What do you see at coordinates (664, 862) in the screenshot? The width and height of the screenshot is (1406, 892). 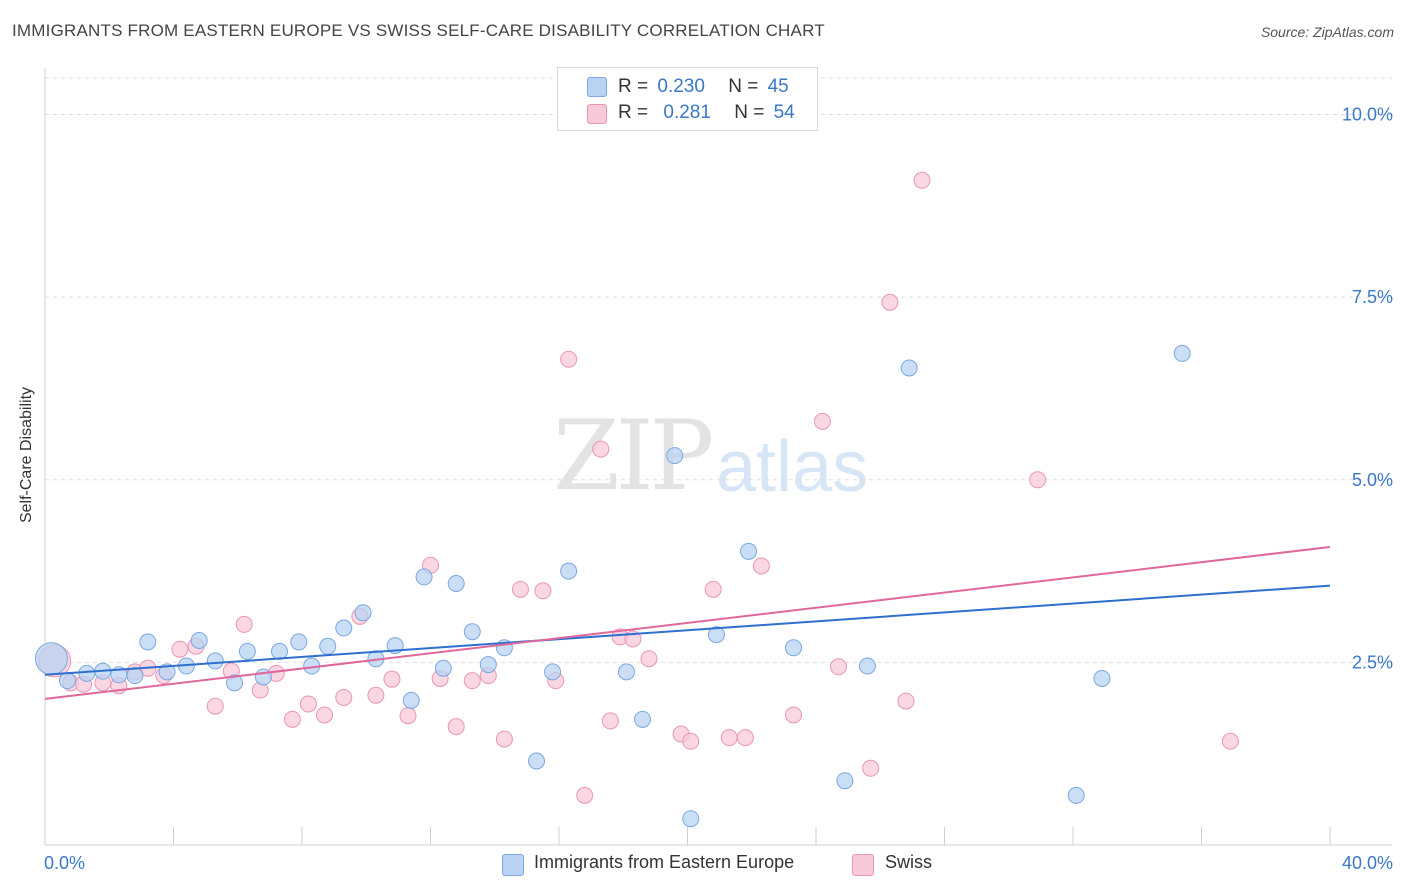 I see `series-label-eastern-europe: Immigrants from Eastern Europe` at bounding box center [664, 862].